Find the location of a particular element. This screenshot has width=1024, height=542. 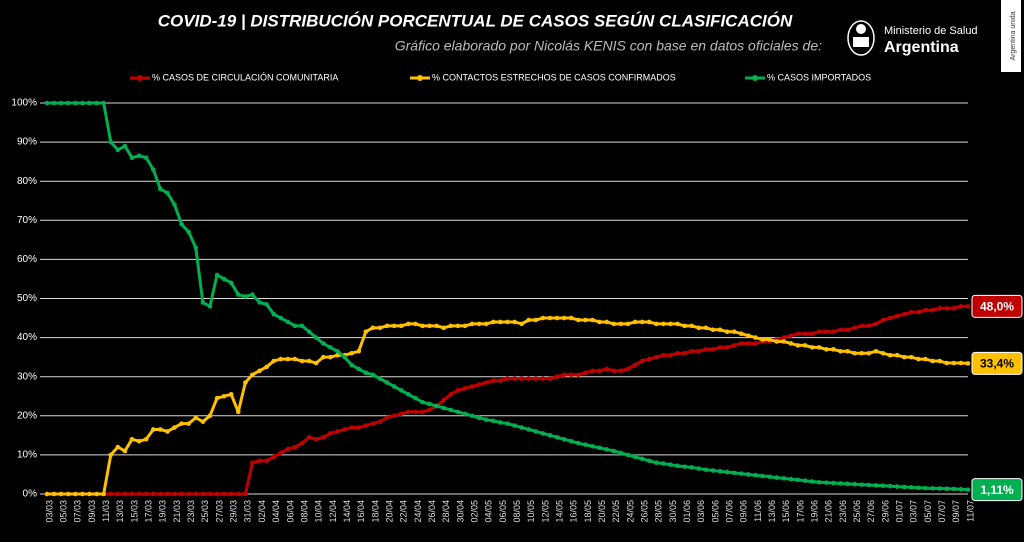

x-tick-label: 11/07 is located at coordinates (970, 511).